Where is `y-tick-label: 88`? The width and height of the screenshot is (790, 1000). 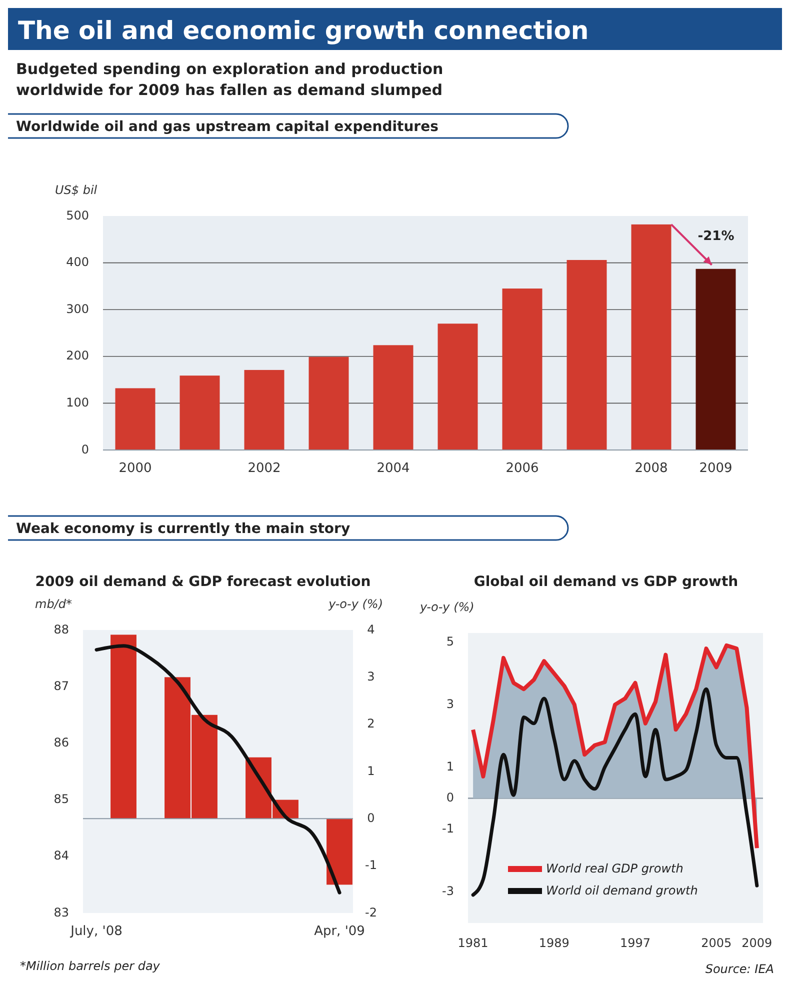
y-tick-label: 88 is located at coordinates (61, 629).